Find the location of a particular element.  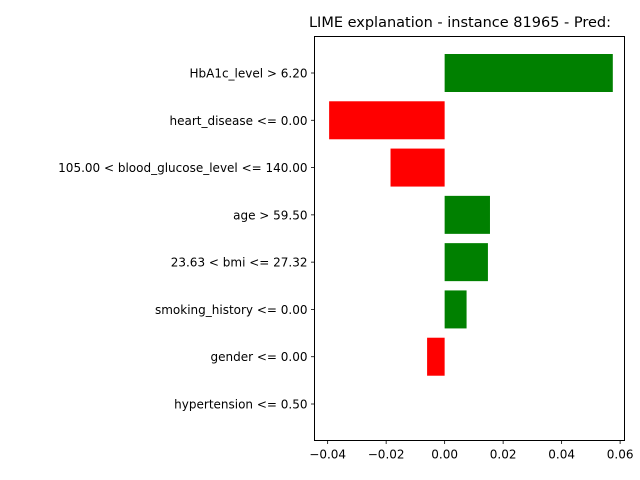

y-tick-label-0: HbA1c_level > 6.20 is located at coordinates (248, 74).